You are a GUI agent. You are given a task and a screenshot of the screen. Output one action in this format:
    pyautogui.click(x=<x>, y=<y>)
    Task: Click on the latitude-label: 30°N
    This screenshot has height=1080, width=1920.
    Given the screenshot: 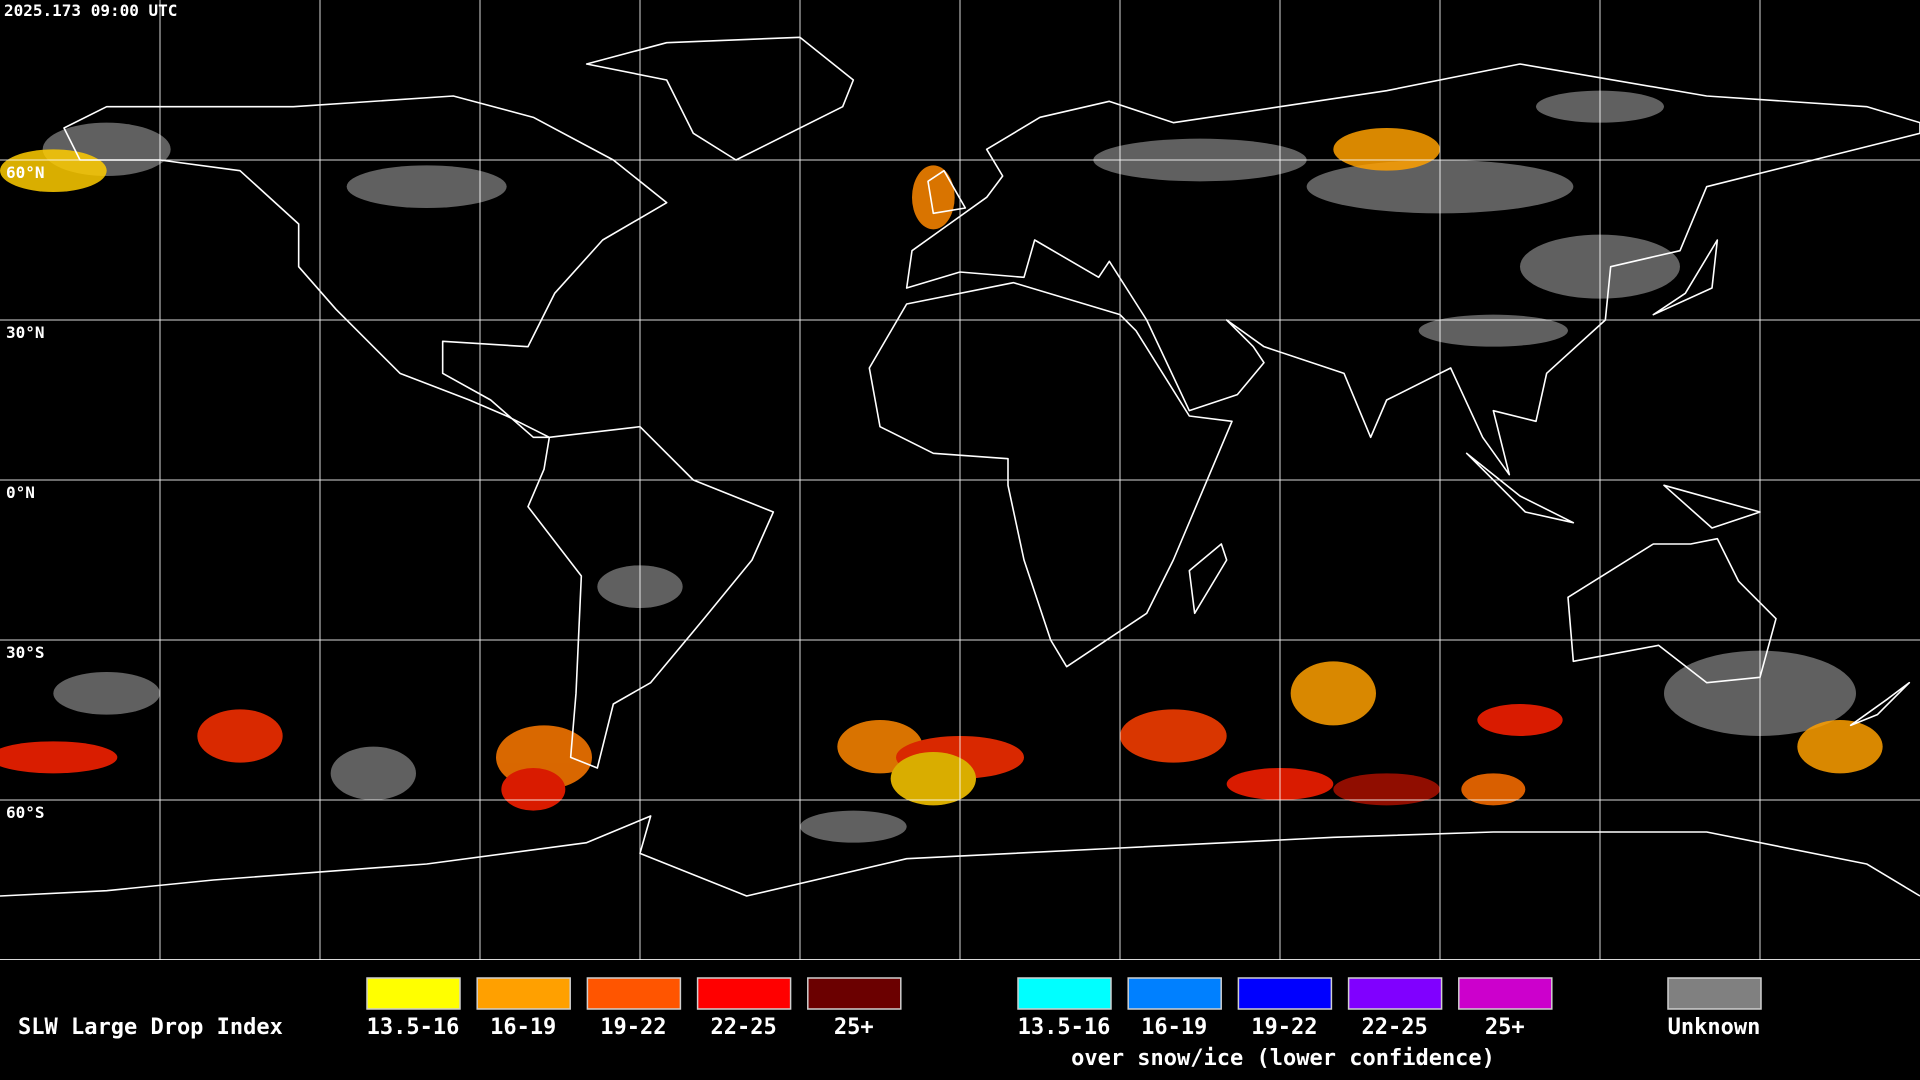 What is the action you would take?
    pyautogui.click(x=25, y=332)
    